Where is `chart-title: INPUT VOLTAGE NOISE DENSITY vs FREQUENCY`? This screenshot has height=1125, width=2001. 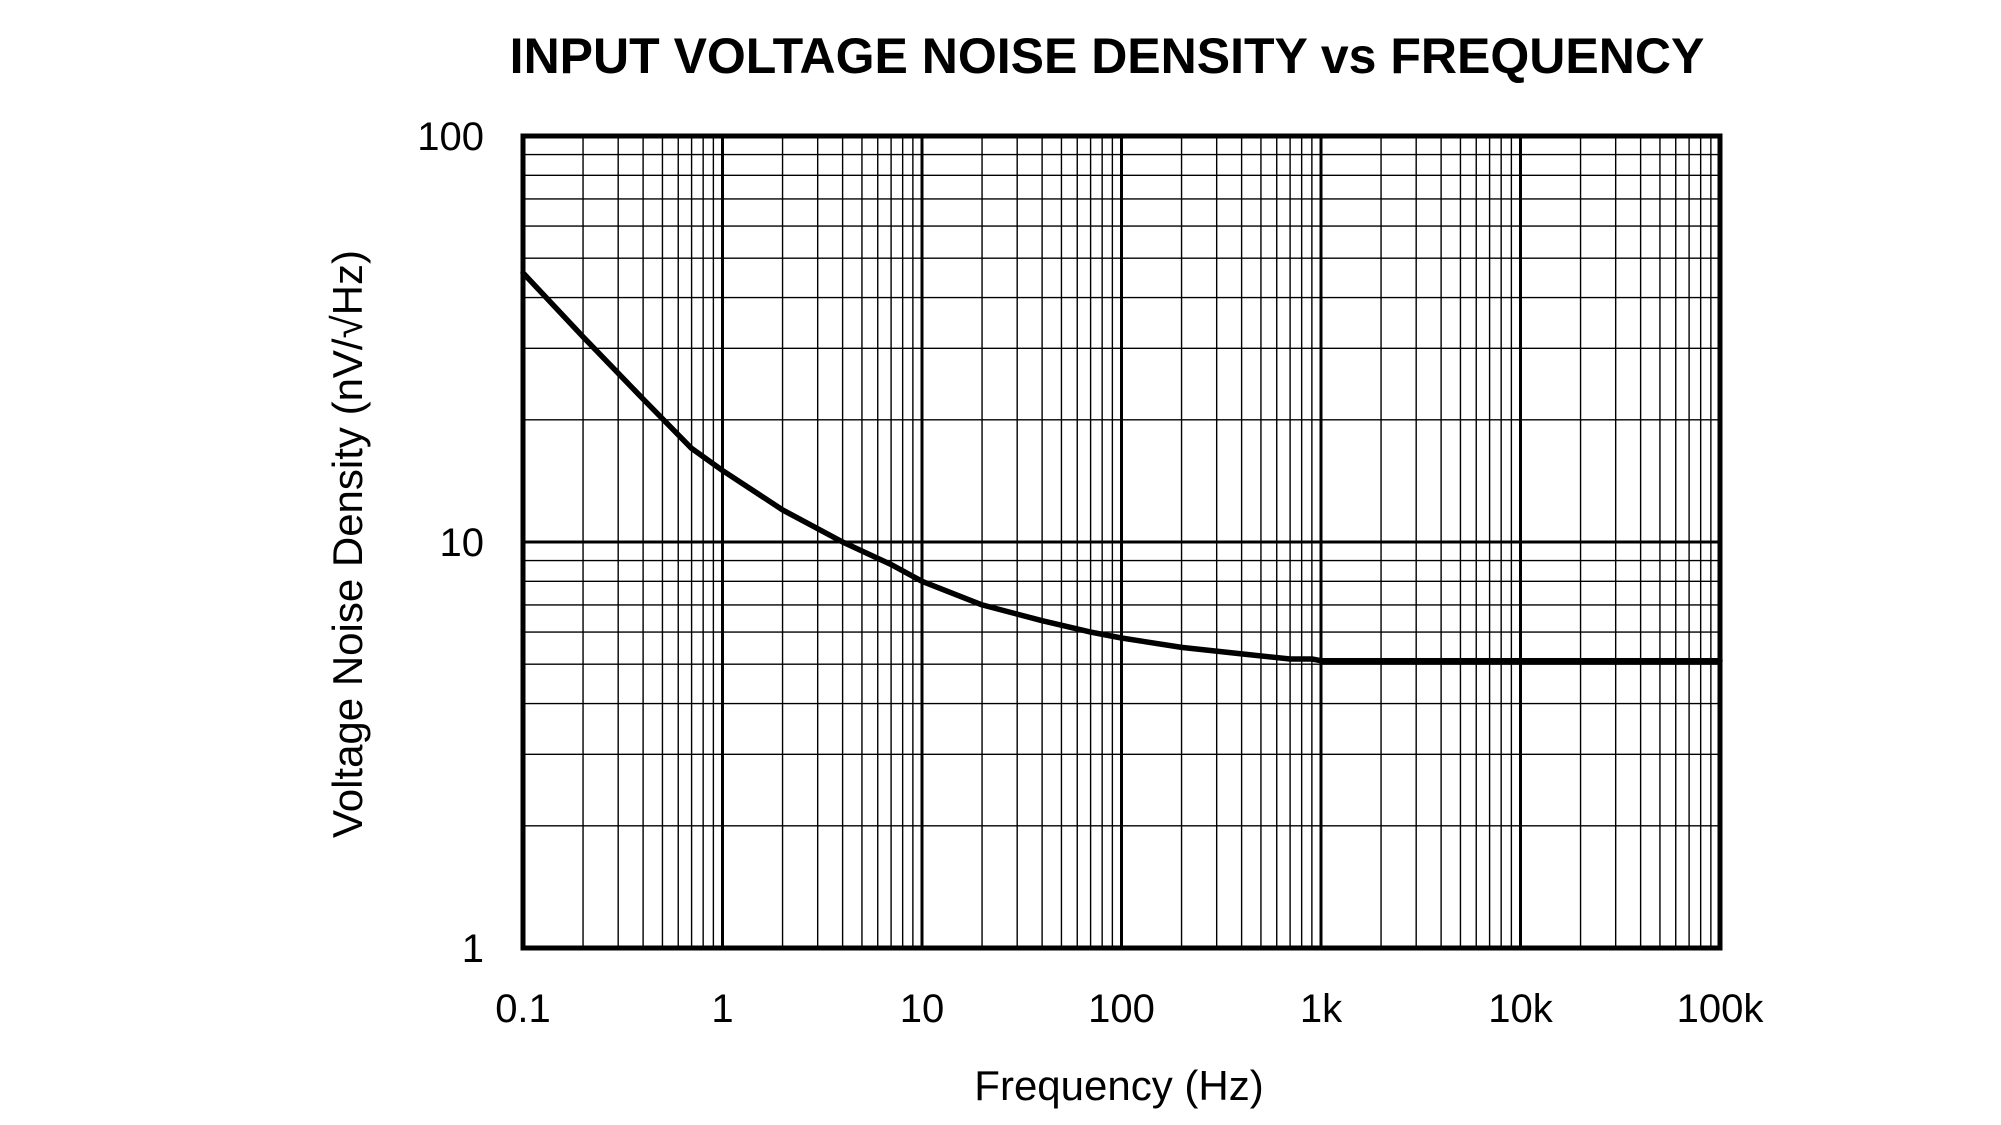 chart-title: INPUT VOLTAGE NOISE DENSITY vs FREQUENCY is located at coordinates (1107, 56).